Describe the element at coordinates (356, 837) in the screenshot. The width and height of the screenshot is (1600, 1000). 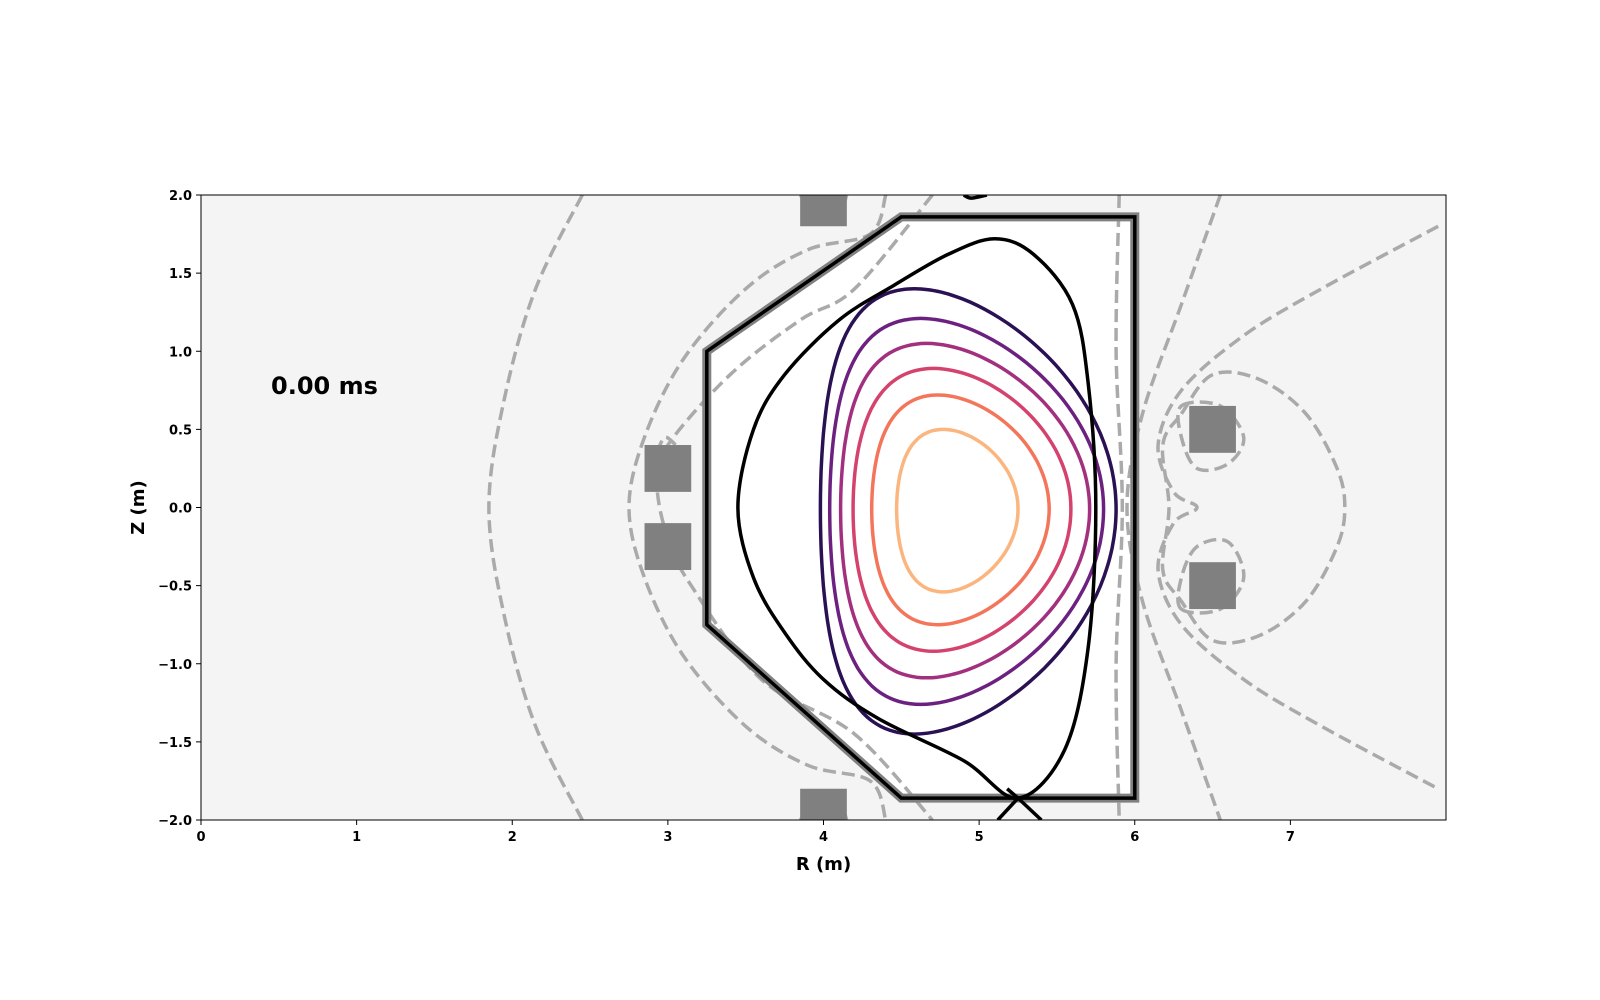
I see `x-tick-label: 1` at that location.